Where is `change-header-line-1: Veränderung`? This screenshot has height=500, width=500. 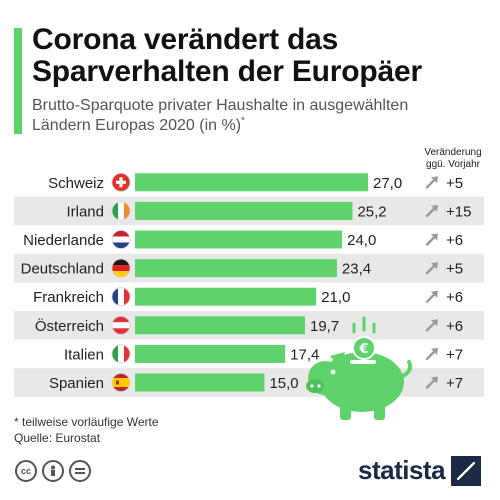
change-header-line-1: Veränderung is located at coordinates (453, 152).